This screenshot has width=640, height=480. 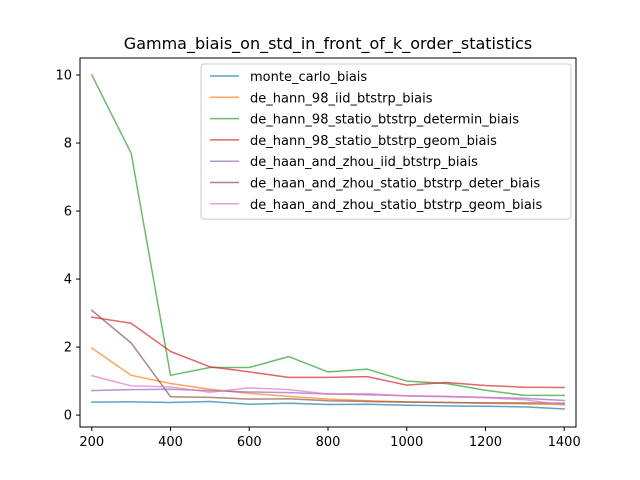 What do you see at coordinates (327, 352) in the screenshot?
I see `series-line-de_hann_98_statio_btstrp_geom_biais` at bounding box center [327, 352].